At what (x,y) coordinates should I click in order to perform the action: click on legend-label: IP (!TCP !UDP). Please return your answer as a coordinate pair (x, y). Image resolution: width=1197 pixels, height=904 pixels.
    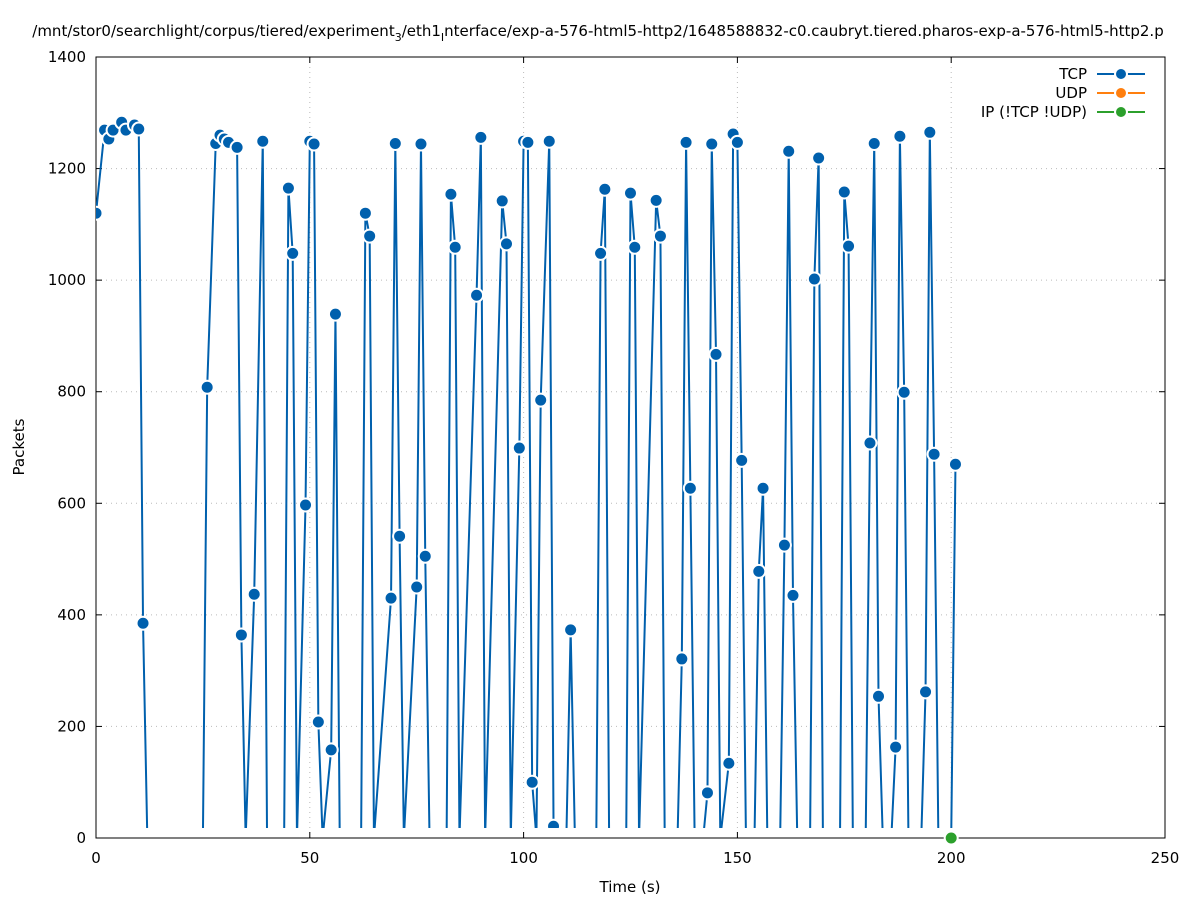
    Looking at the image, I should click on (1034, 112).